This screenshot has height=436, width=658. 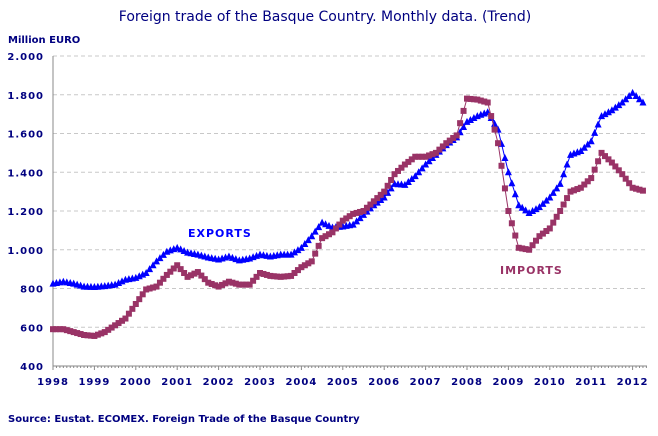 I want to click on x-tick-label: 2006, so click(x=384, y=382).